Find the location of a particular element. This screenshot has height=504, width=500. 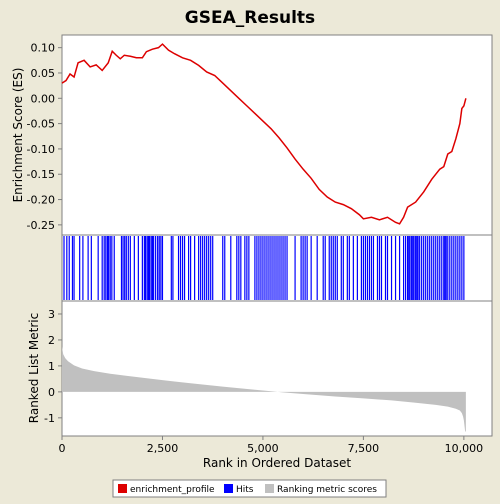

es-y-tick-label-6: -0.20 is located at coordinates (41, 200).